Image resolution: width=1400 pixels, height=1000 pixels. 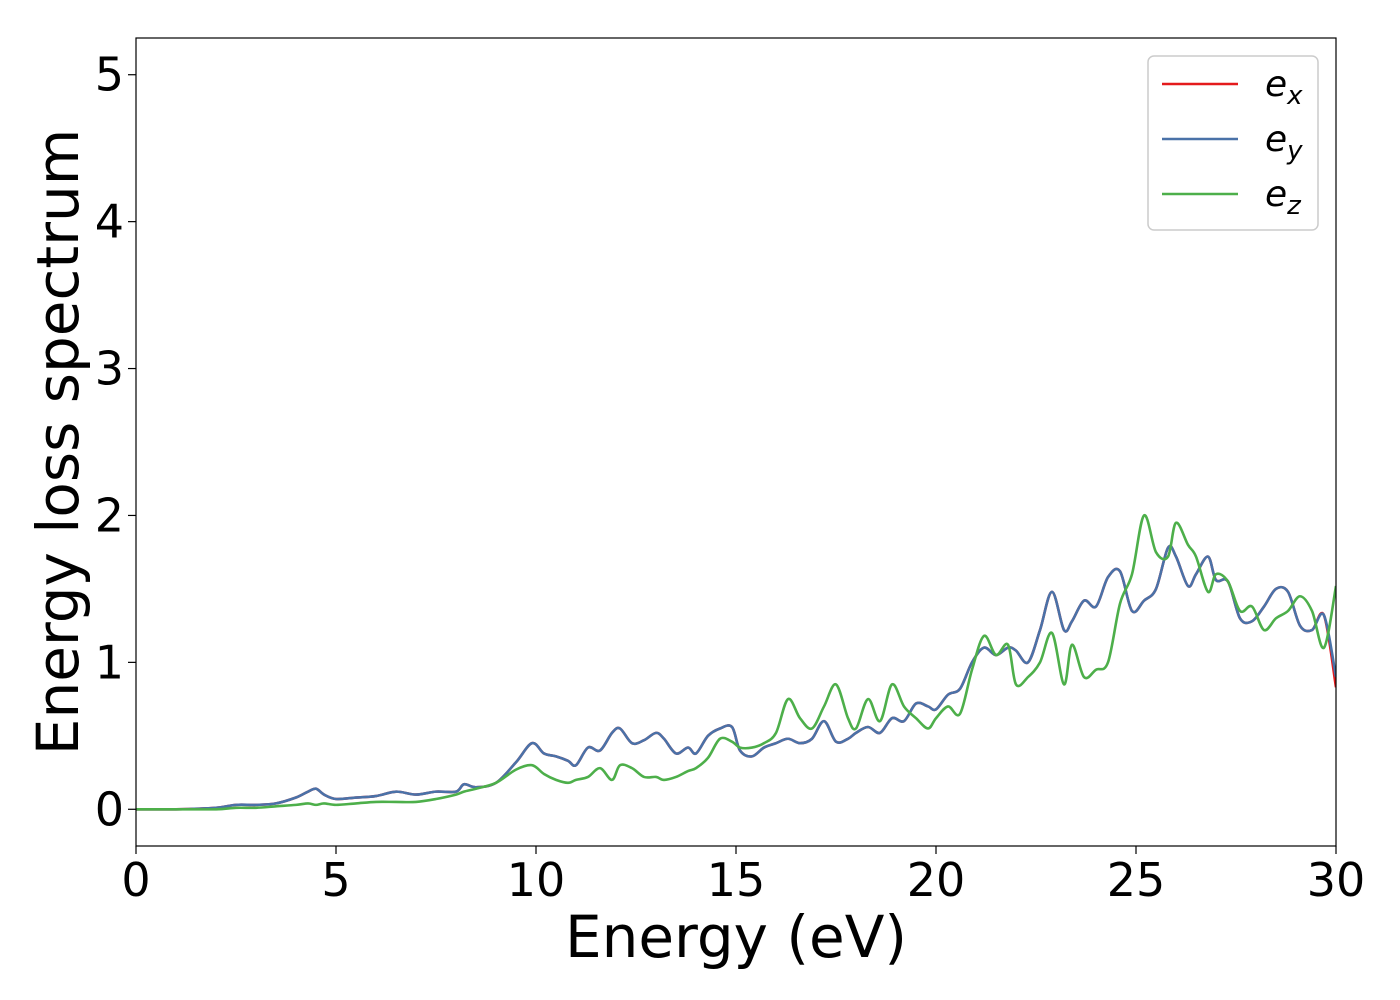 I want to click on y-tick-label: 5, so click(x=109, y=75).